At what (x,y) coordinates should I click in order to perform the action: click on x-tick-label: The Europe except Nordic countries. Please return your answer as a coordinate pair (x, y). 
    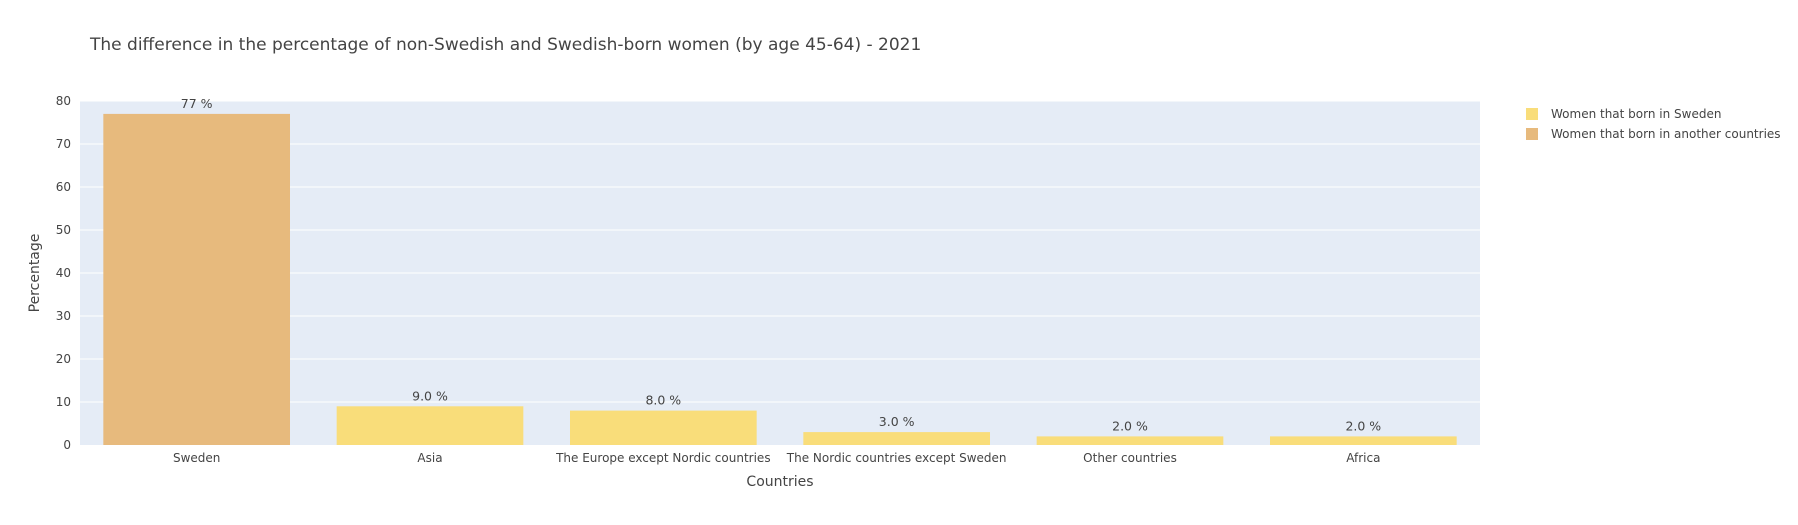
    Looking at the image, I should click on (663, 458).